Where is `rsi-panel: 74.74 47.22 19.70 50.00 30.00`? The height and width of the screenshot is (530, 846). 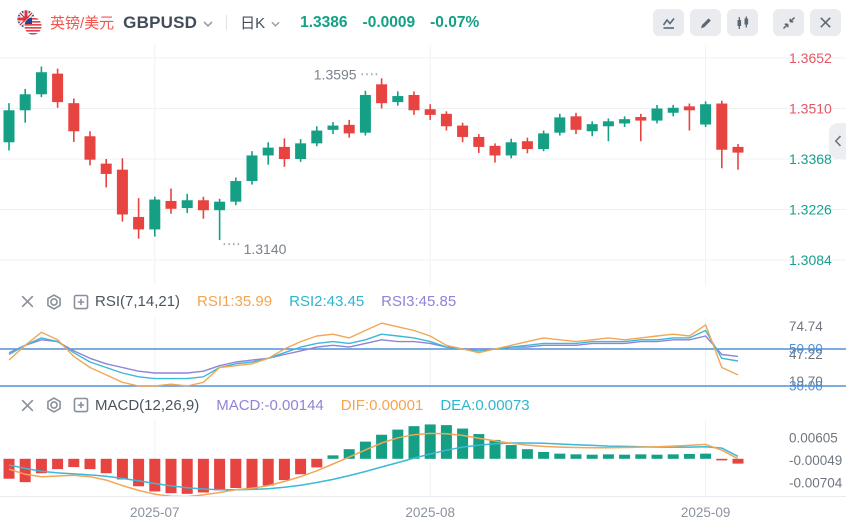 rsi-panel: 74.74 47.22 19.70 50.00 30.00 is located at coordinates (423, 356).